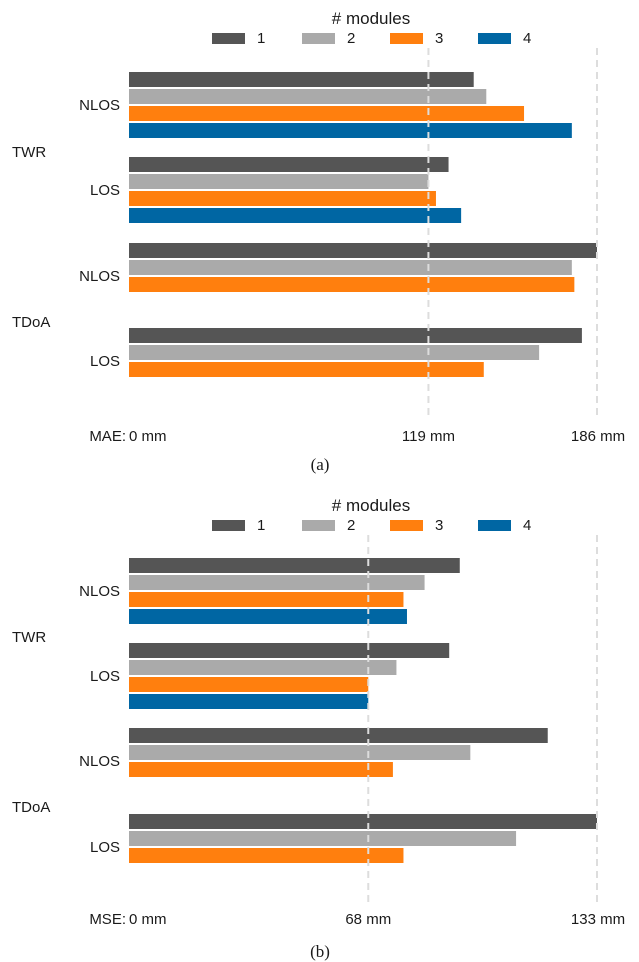 Image resolution: width=639 pixels, height=962 pixels. What do you see at coordinates (320, 951) in the screenshot?
I see `caption: (b)` at bounding box center [320, 951].